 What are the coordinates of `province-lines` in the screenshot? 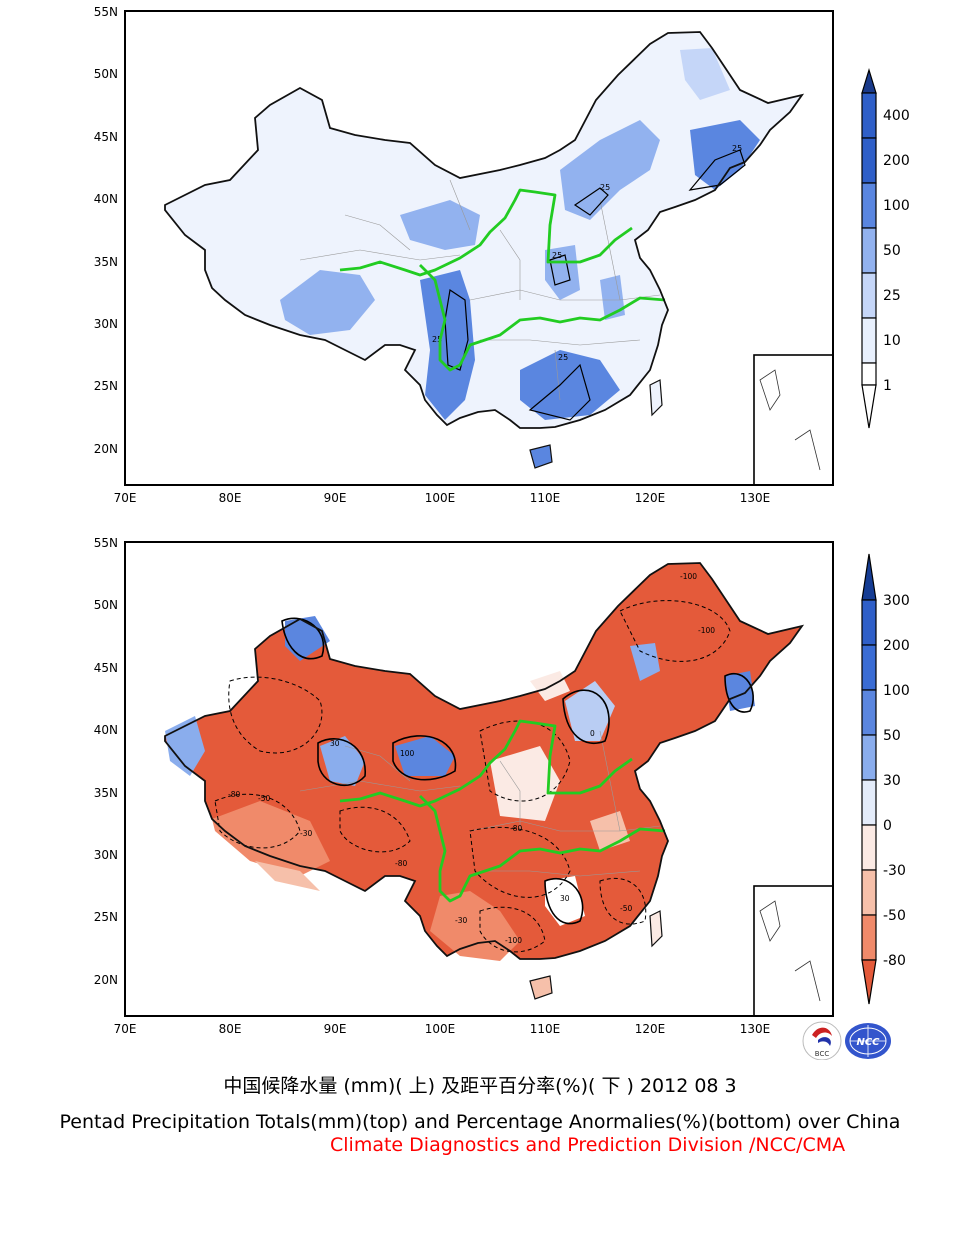 It's located at (480, 290).